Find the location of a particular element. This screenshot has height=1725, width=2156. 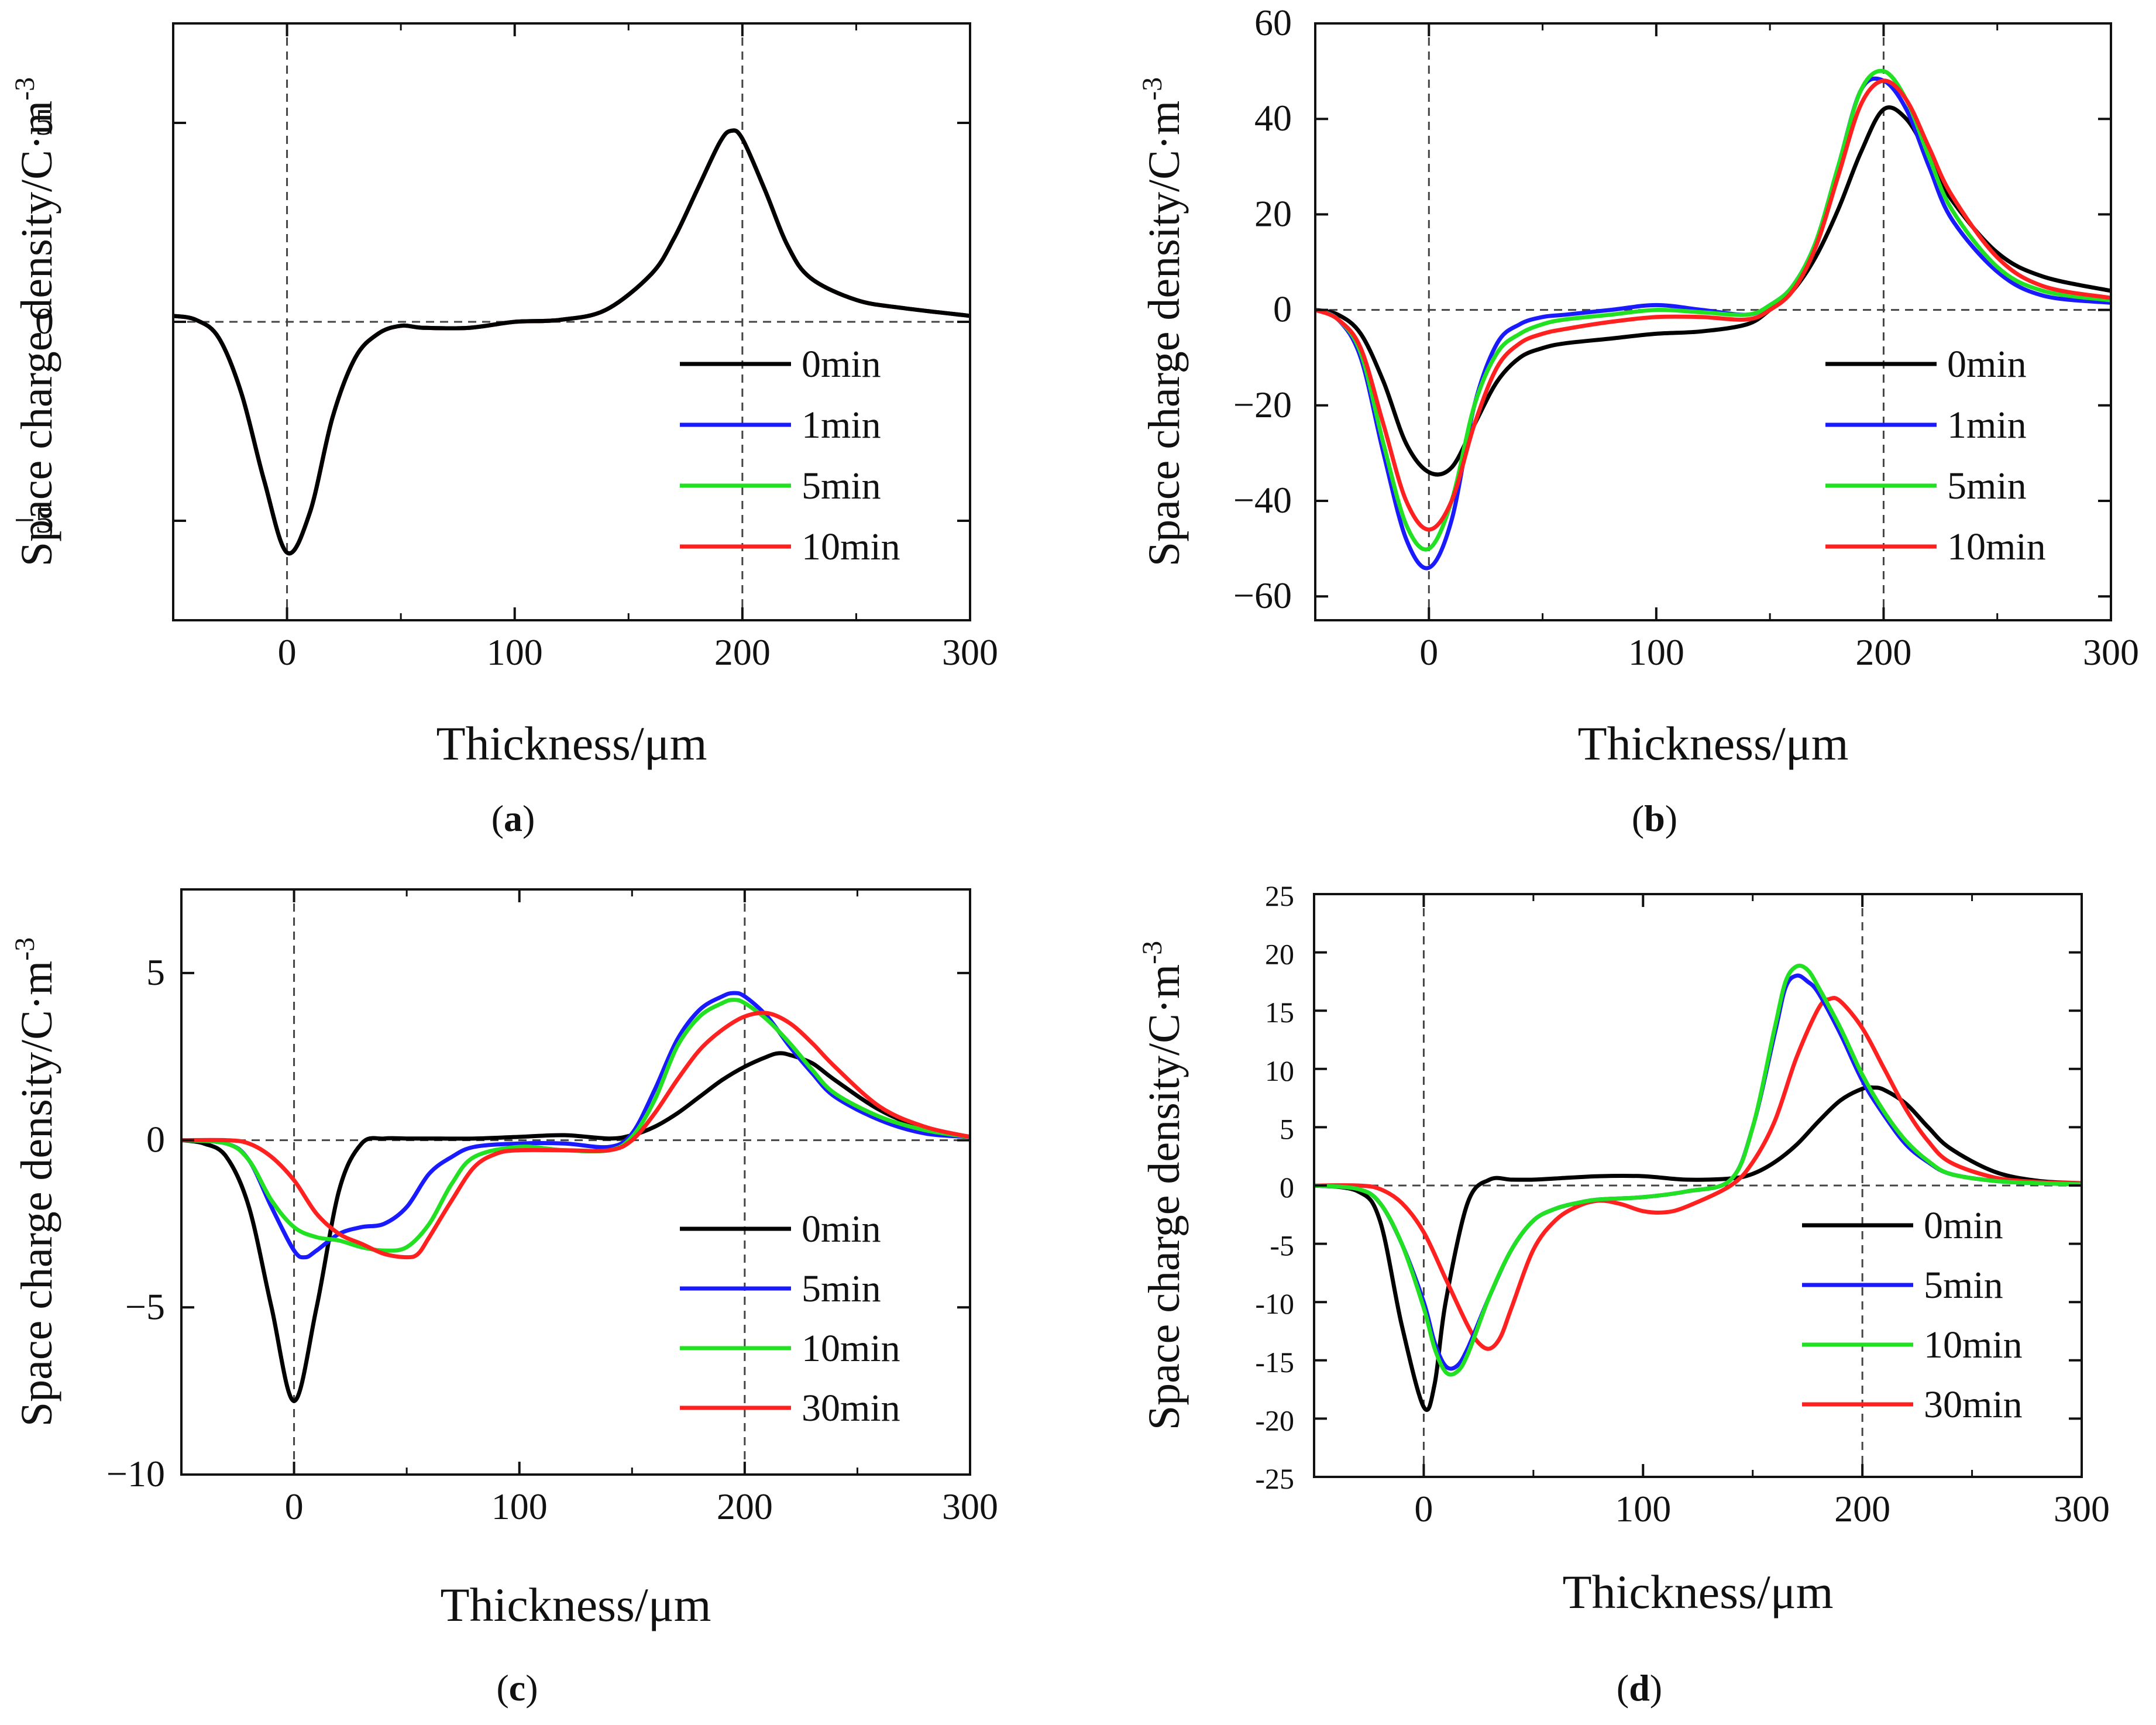

y-tick-label: −40 is located at coordinates (1263, 500).